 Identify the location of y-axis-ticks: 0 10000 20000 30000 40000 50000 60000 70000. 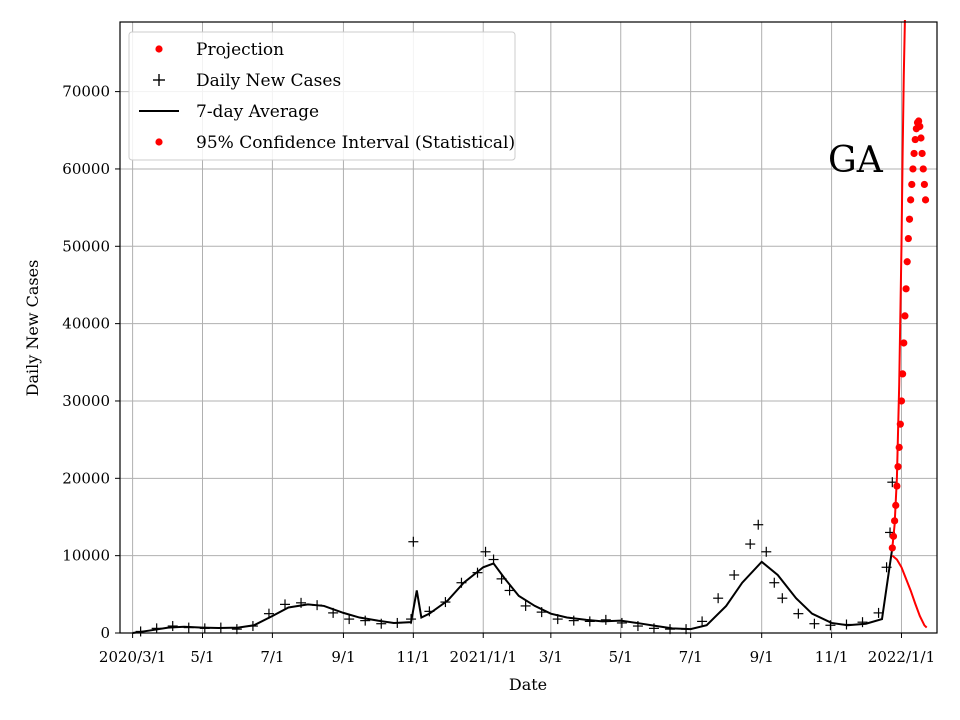
(91, 362).